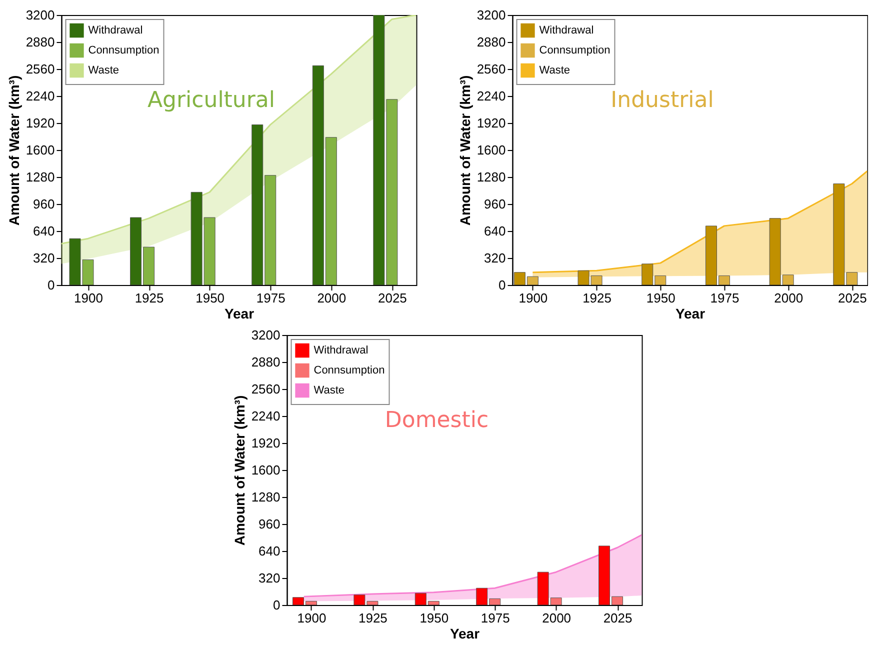 The height and width of the screenshot is (659, 874). What do you see at coordinates (662, 100) in the screenshot?
I see `annotation: Industrial` at bounding box center [662, 100].